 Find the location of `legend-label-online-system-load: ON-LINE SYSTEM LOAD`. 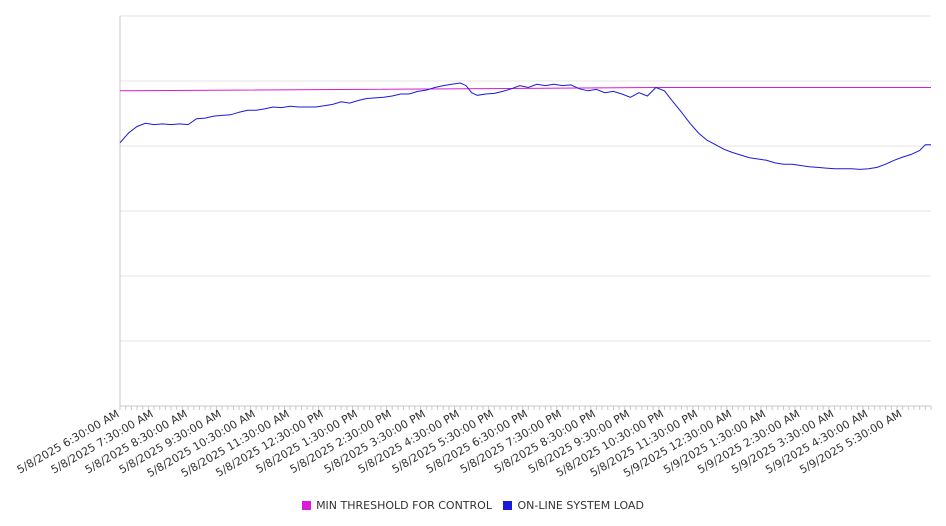

legend-label-online-system-load: ON-LINE SYSTEM LOAD is located at coordinates (580, 505).